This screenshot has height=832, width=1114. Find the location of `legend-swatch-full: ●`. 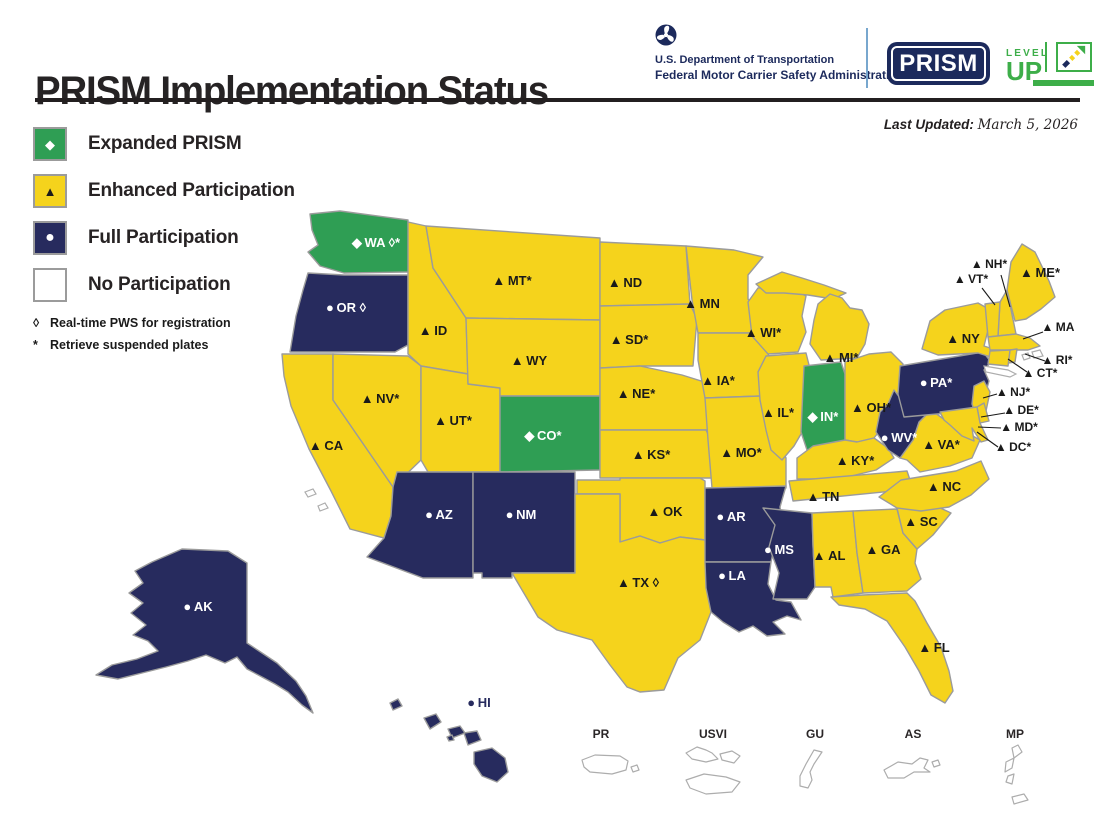

legend-swatch-full: ● is located at coordinates (50, 238).